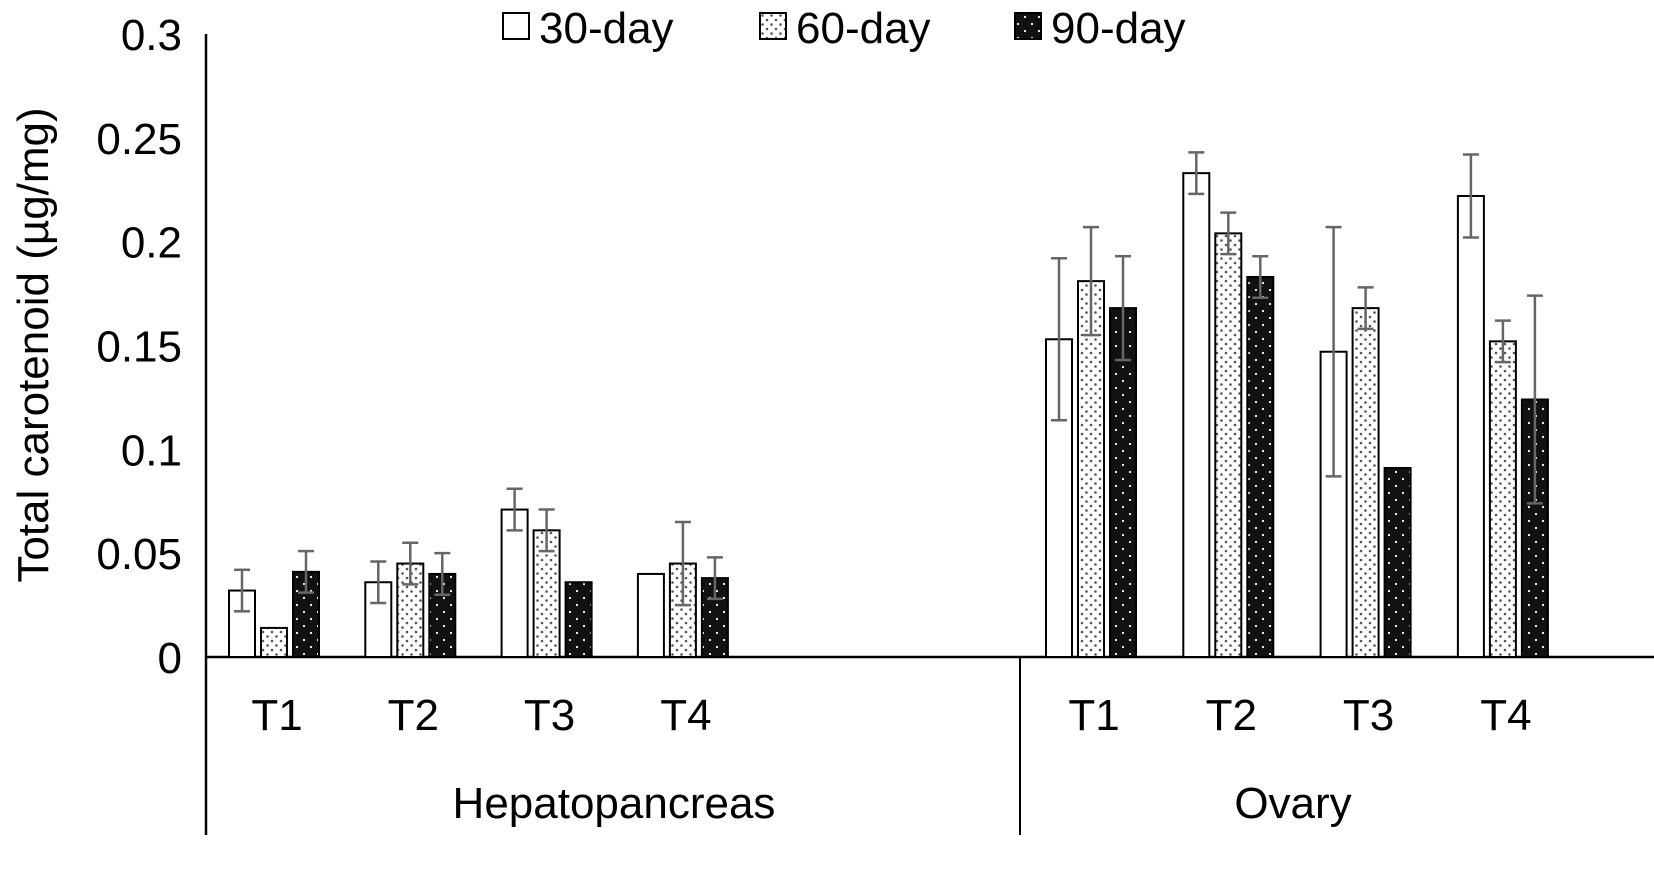 The image size is (1654, 881). What do you see at coordinates (151, 450) in the screenshot?
I see `y-tick-label: 0.1` at bounding box center [151, 450].